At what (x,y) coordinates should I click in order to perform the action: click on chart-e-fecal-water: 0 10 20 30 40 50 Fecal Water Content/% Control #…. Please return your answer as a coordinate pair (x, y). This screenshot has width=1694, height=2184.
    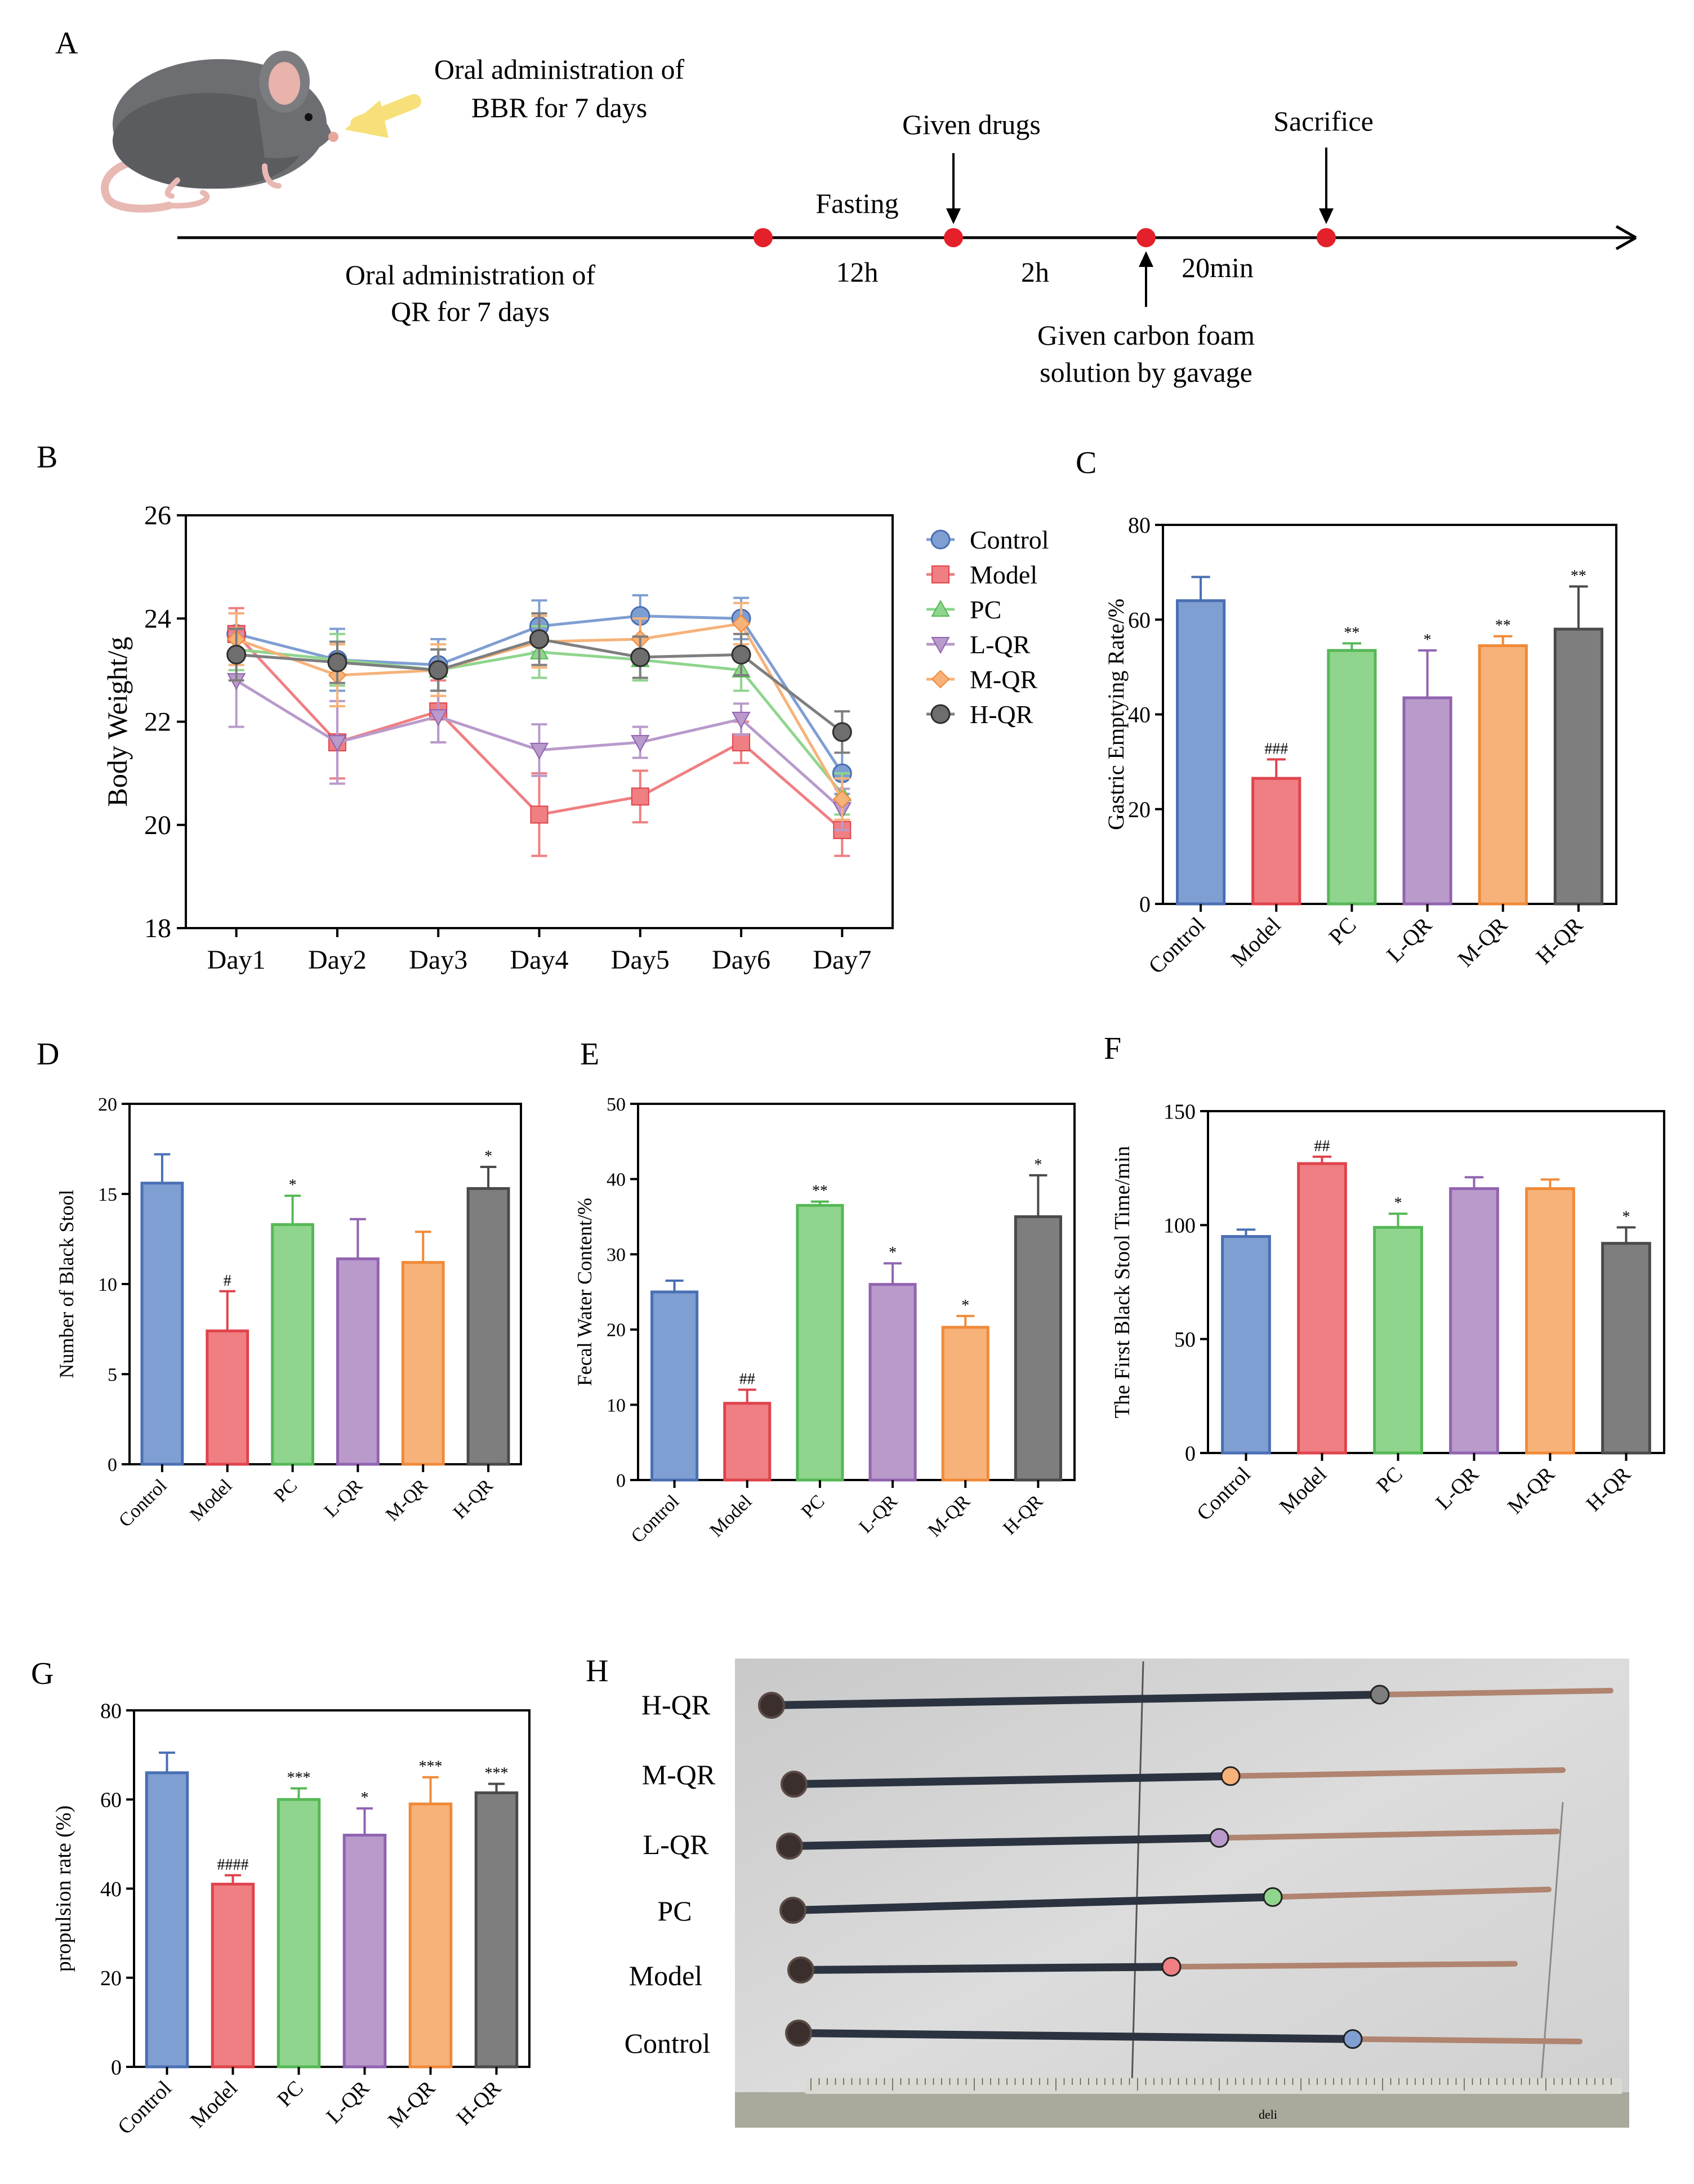
    Looking at the image, I should click on (824, 1320).